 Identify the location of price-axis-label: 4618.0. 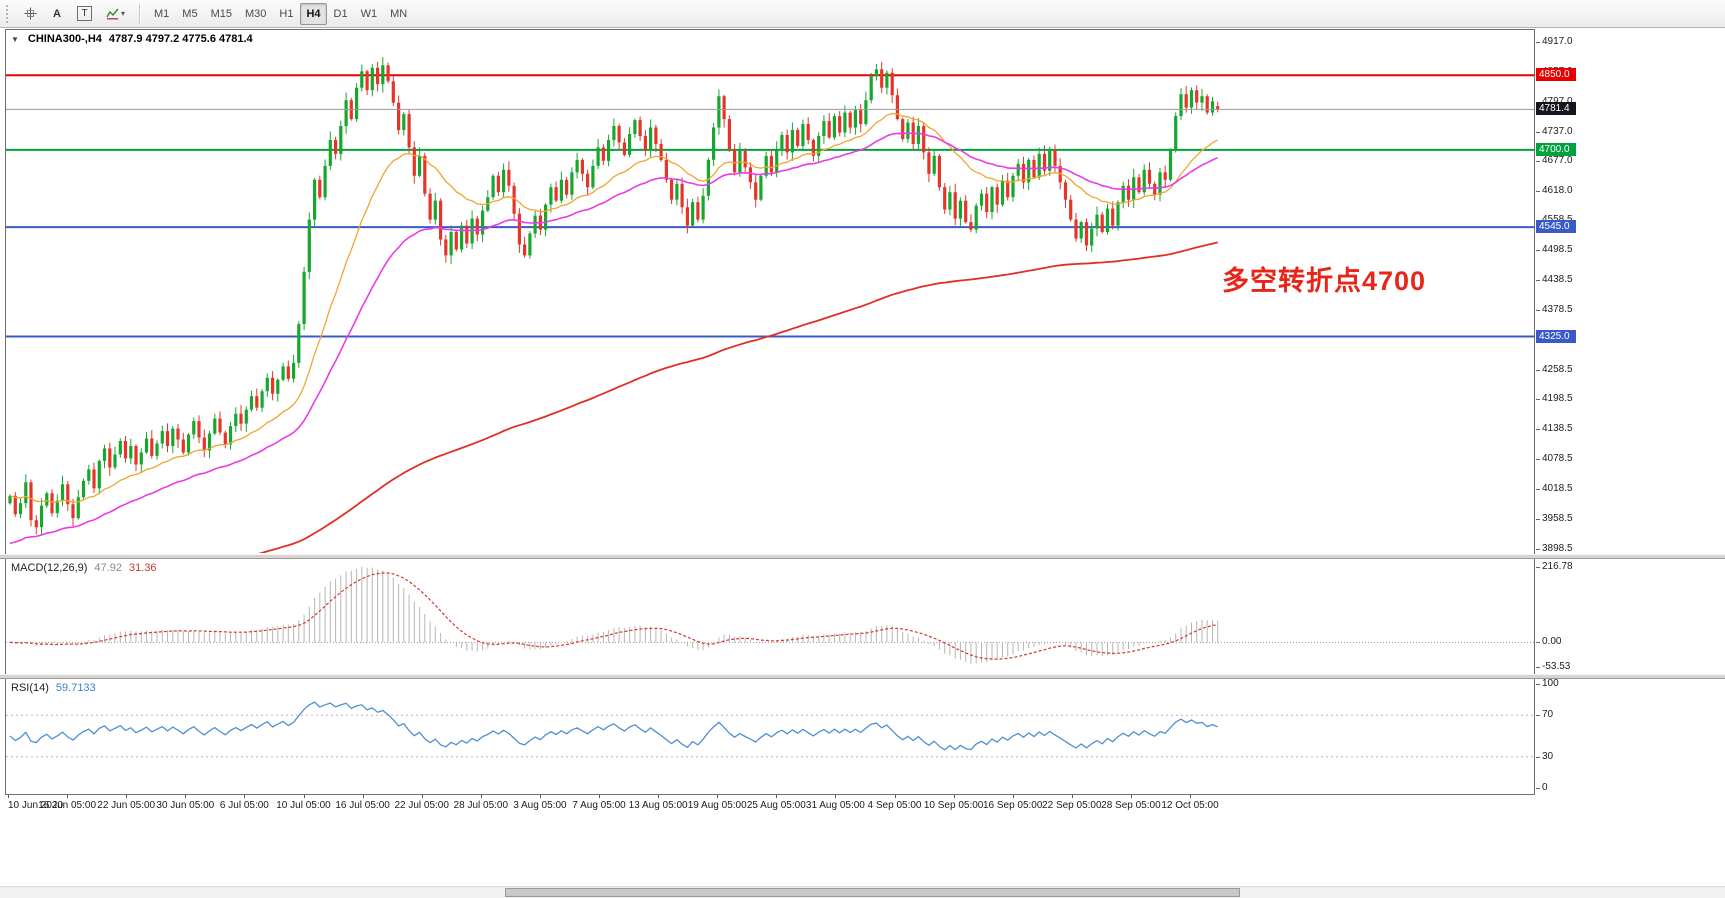
(1554, 190).